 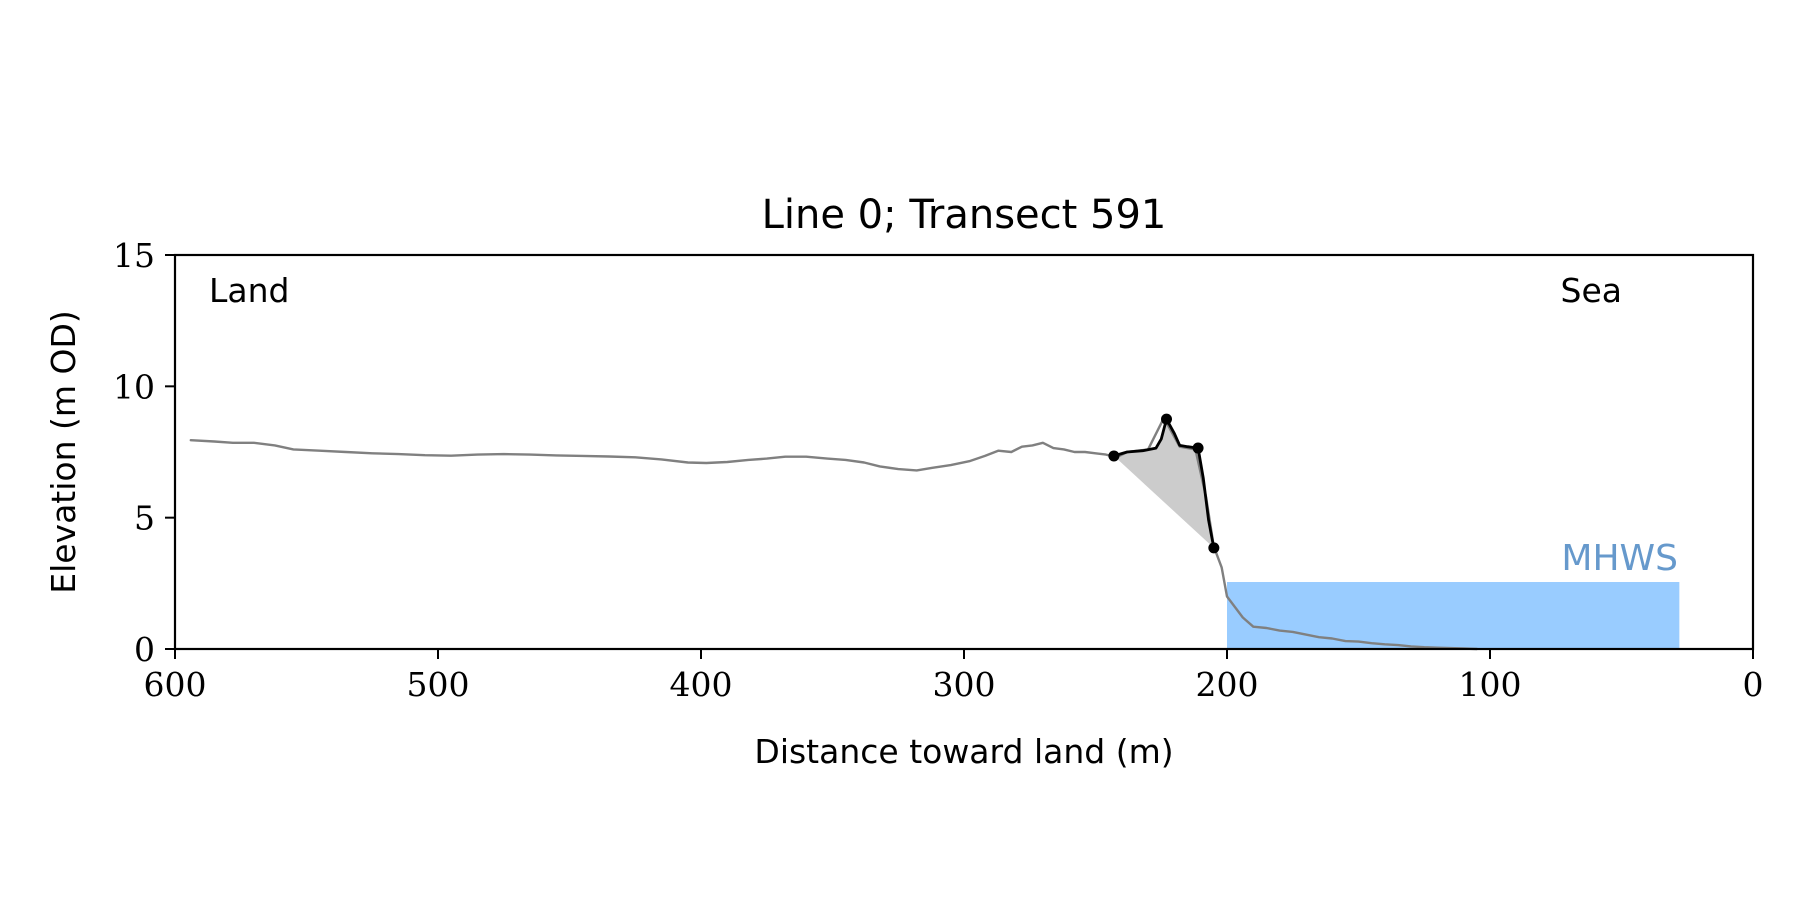 I want to click on y-tick-label: 15, so click(x=134, y=255).